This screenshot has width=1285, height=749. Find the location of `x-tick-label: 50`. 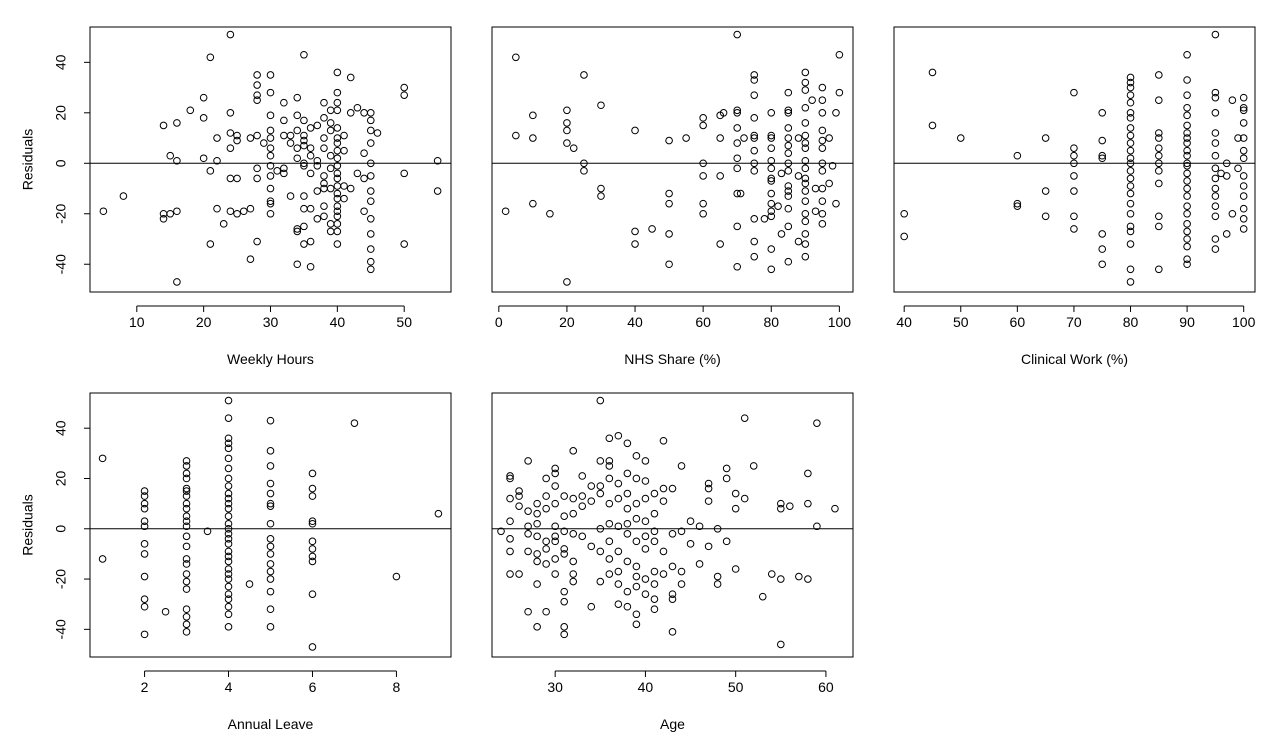

x-tick-label: 50 is located at coordinates (961, 322).